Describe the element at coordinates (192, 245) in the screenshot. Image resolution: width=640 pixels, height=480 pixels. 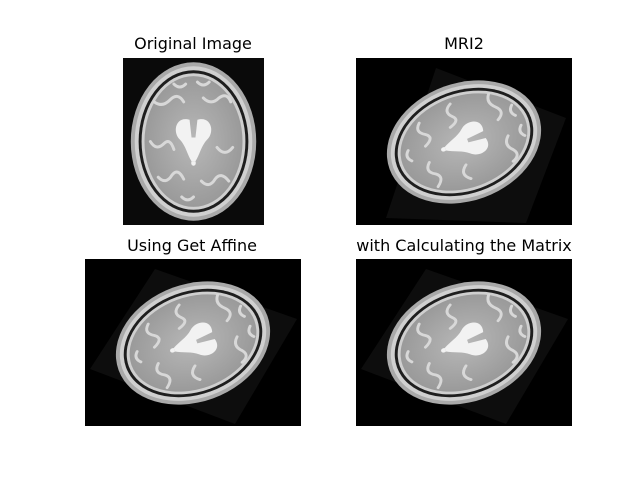
I see `panel-title-get-affine: Using Get Affine` at that location.